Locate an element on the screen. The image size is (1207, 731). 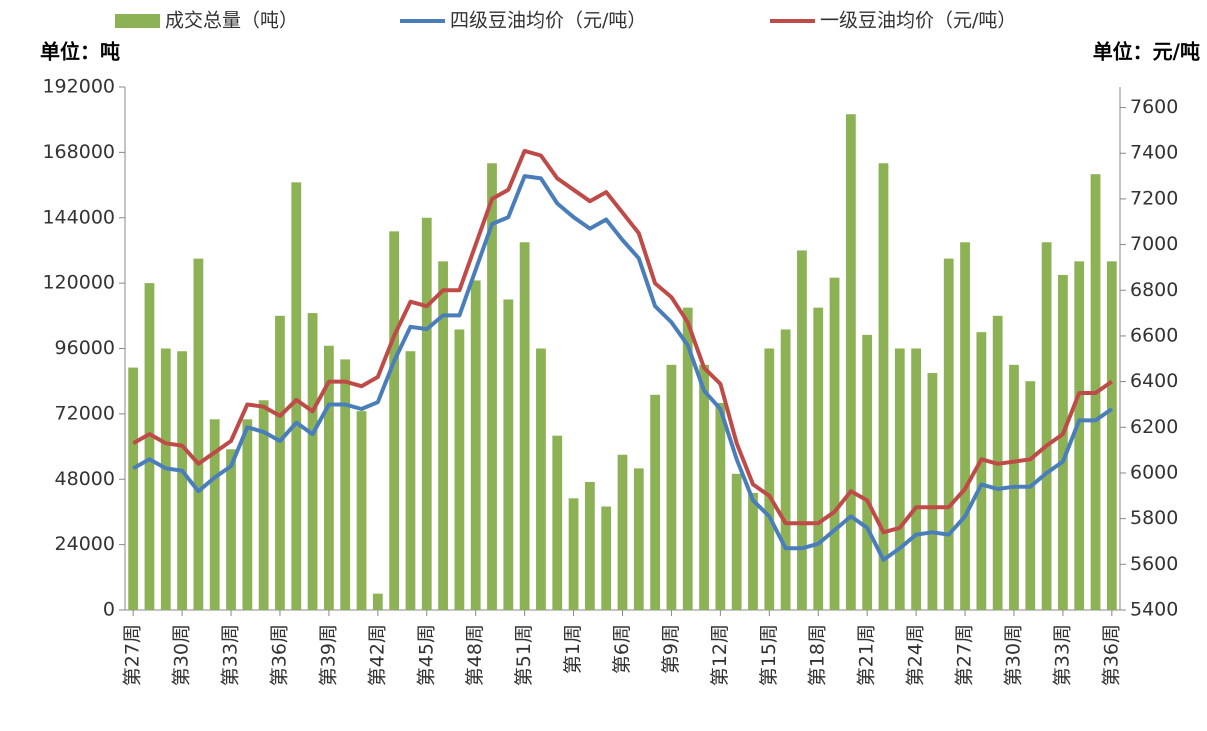
y-tick-label: 48000 is located at coordinates (85, 479).